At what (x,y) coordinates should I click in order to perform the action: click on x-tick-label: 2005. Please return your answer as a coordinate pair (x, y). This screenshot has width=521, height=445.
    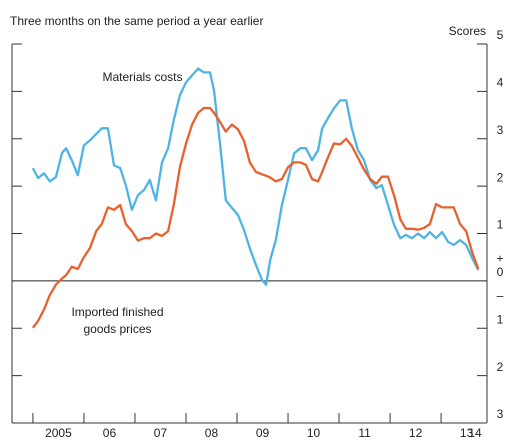
    Looking at the image, I should click on (58, 433).